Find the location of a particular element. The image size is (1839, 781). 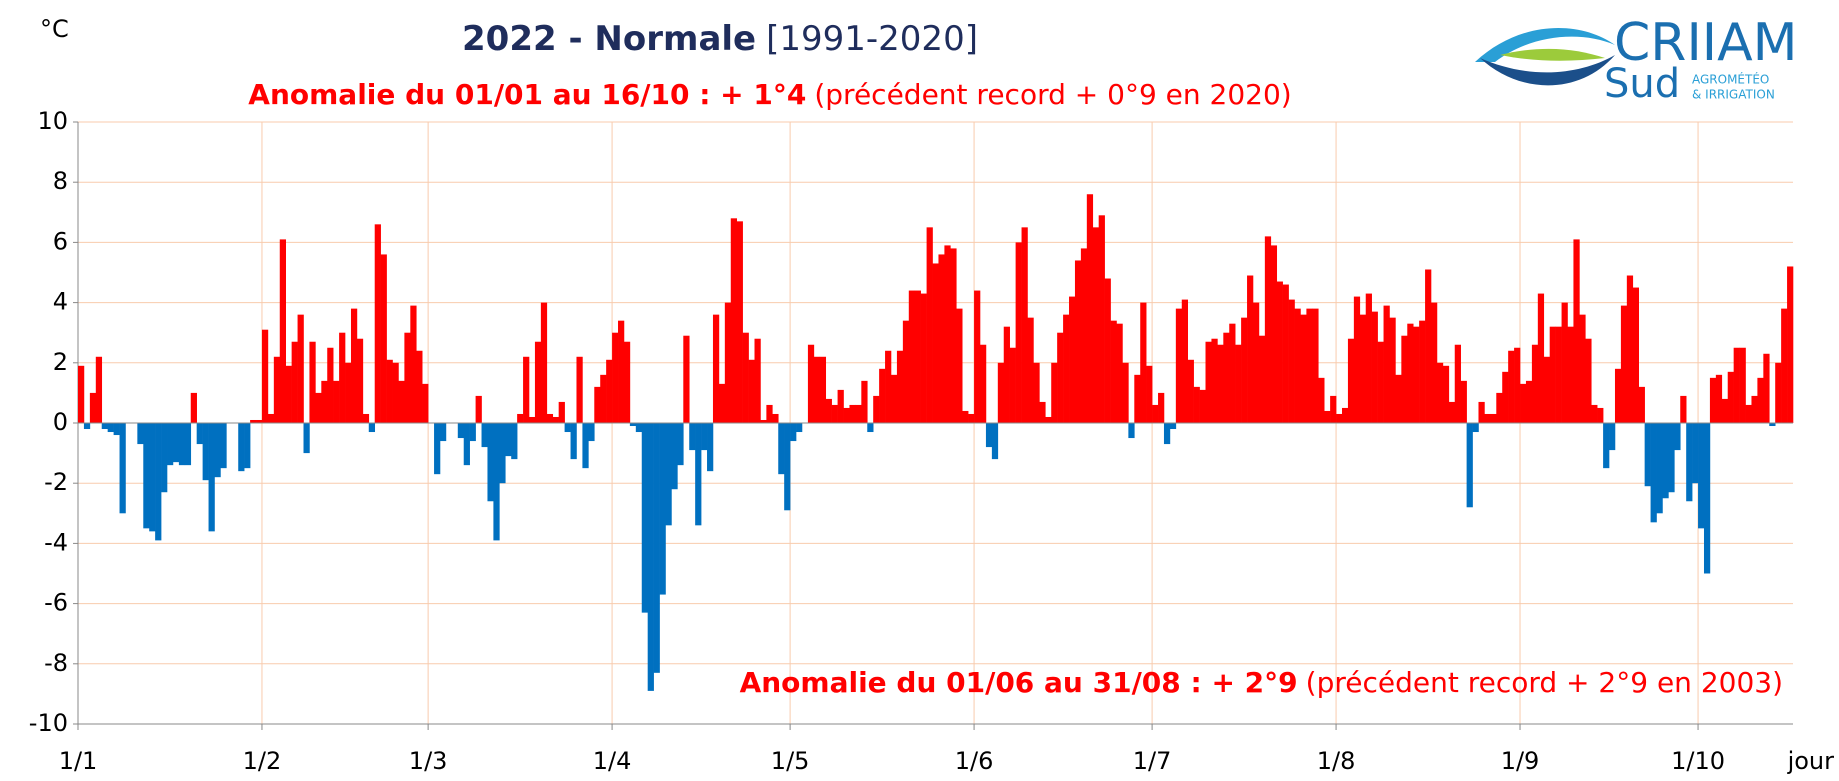

title-period: [1991-2020] is located at coordinates (872, 39).